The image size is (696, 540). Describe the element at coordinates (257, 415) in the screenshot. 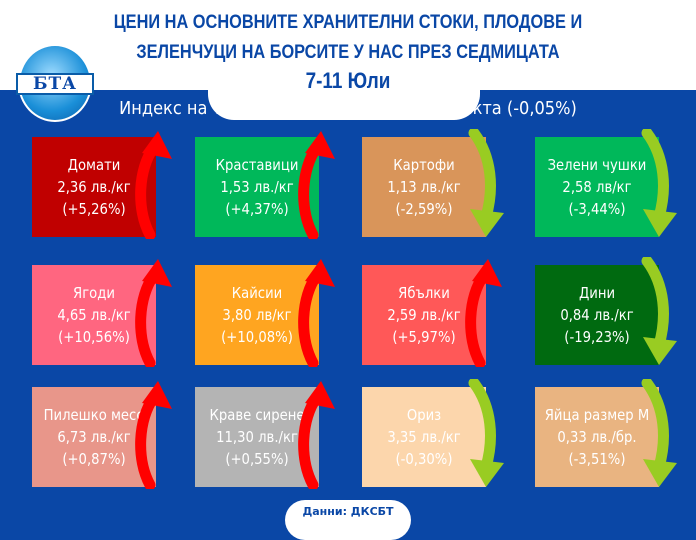

I see `card-name: Краве сирене` at that location.